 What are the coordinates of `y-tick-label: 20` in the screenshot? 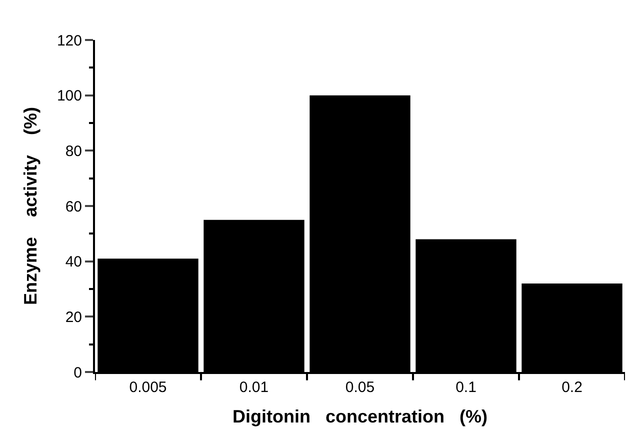 It's located at (73, 317).